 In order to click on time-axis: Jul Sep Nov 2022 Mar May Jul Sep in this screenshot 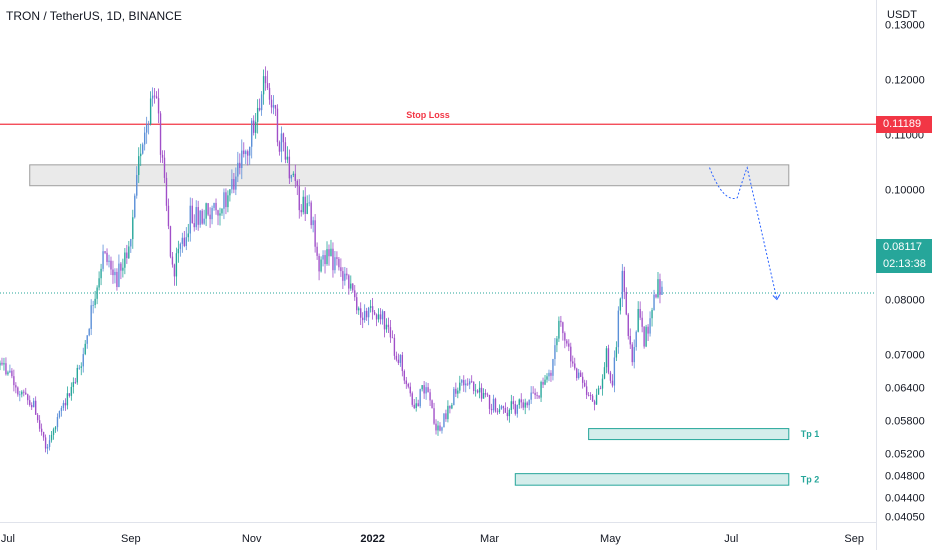, I will do `click(432, 539)`.